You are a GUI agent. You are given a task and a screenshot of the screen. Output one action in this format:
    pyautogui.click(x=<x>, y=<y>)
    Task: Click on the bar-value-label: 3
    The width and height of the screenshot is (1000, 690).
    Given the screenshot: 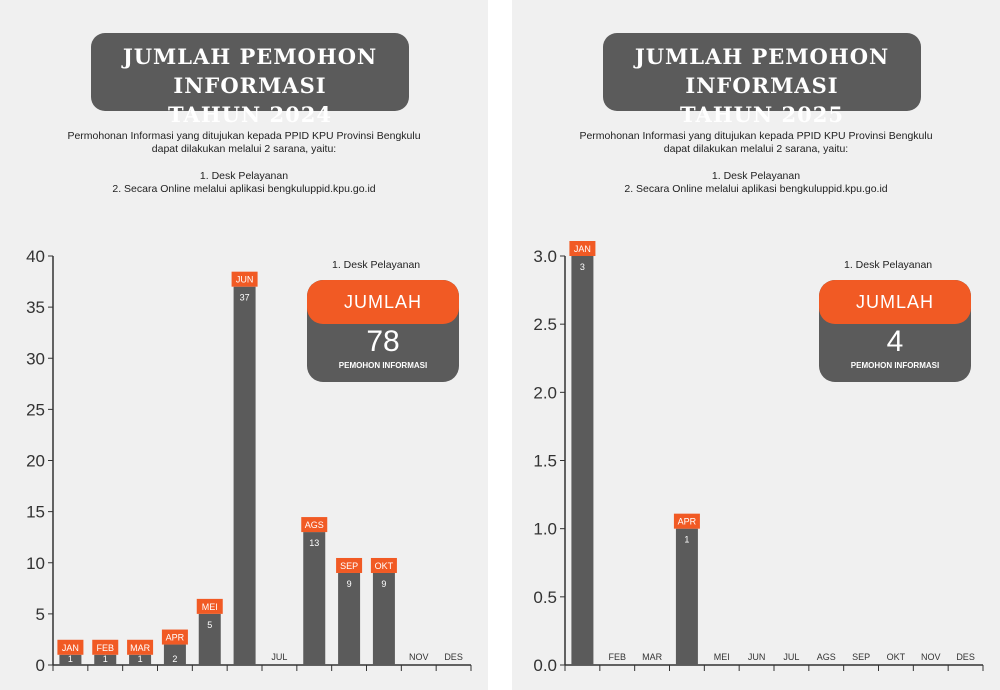 What is the action you would take?
    pyautogui.click(x=582, y=267)
    